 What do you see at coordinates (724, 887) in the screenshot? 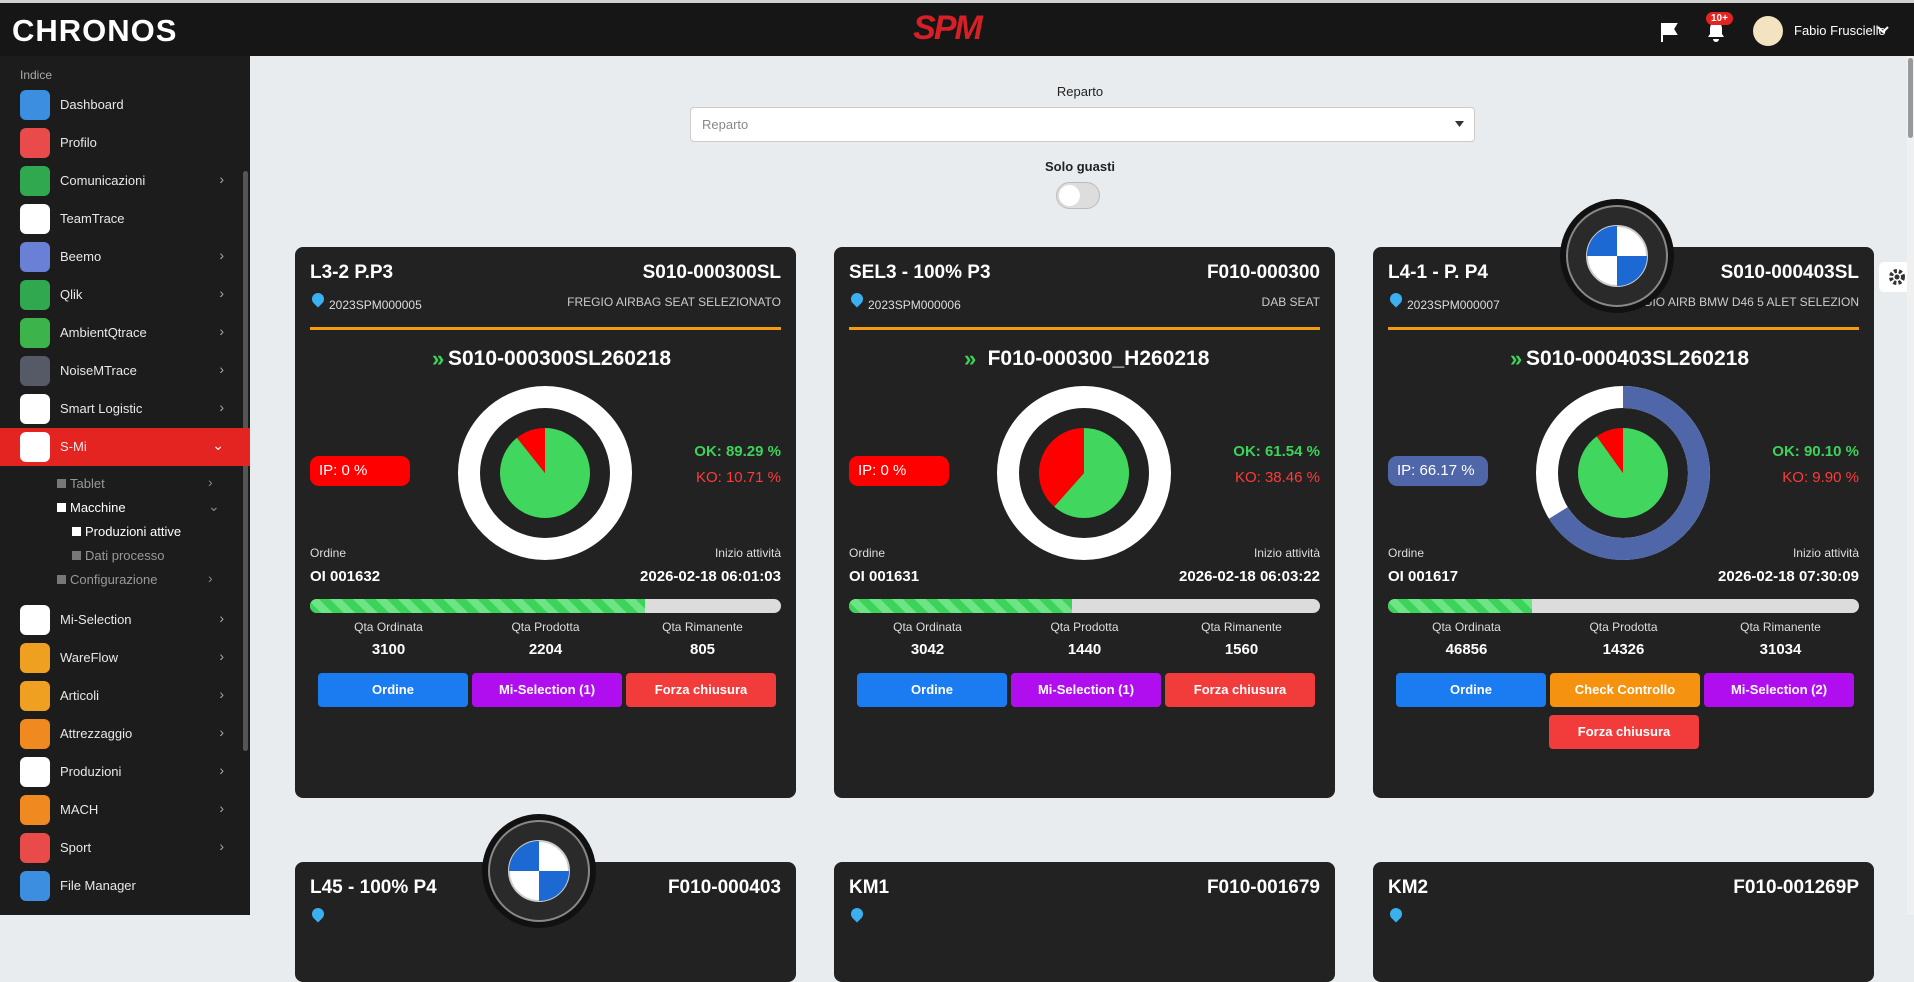
I see `card-code: F010-000403` at bounding box center [724, 887].